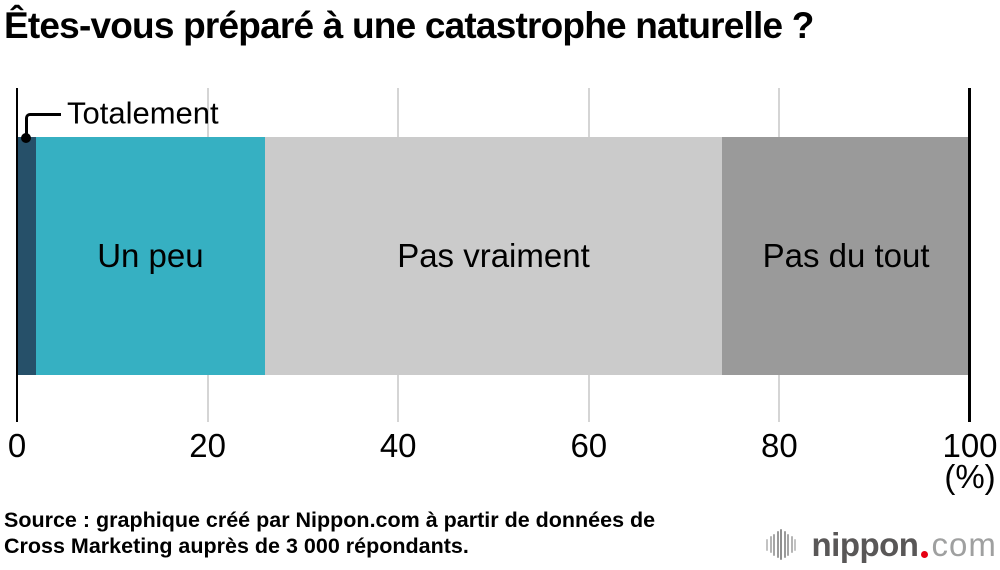 The image size is (1000, 570). Describe the element at coordinates (964, 544) in the screenshot. I see `logo-tld: com` at that location.